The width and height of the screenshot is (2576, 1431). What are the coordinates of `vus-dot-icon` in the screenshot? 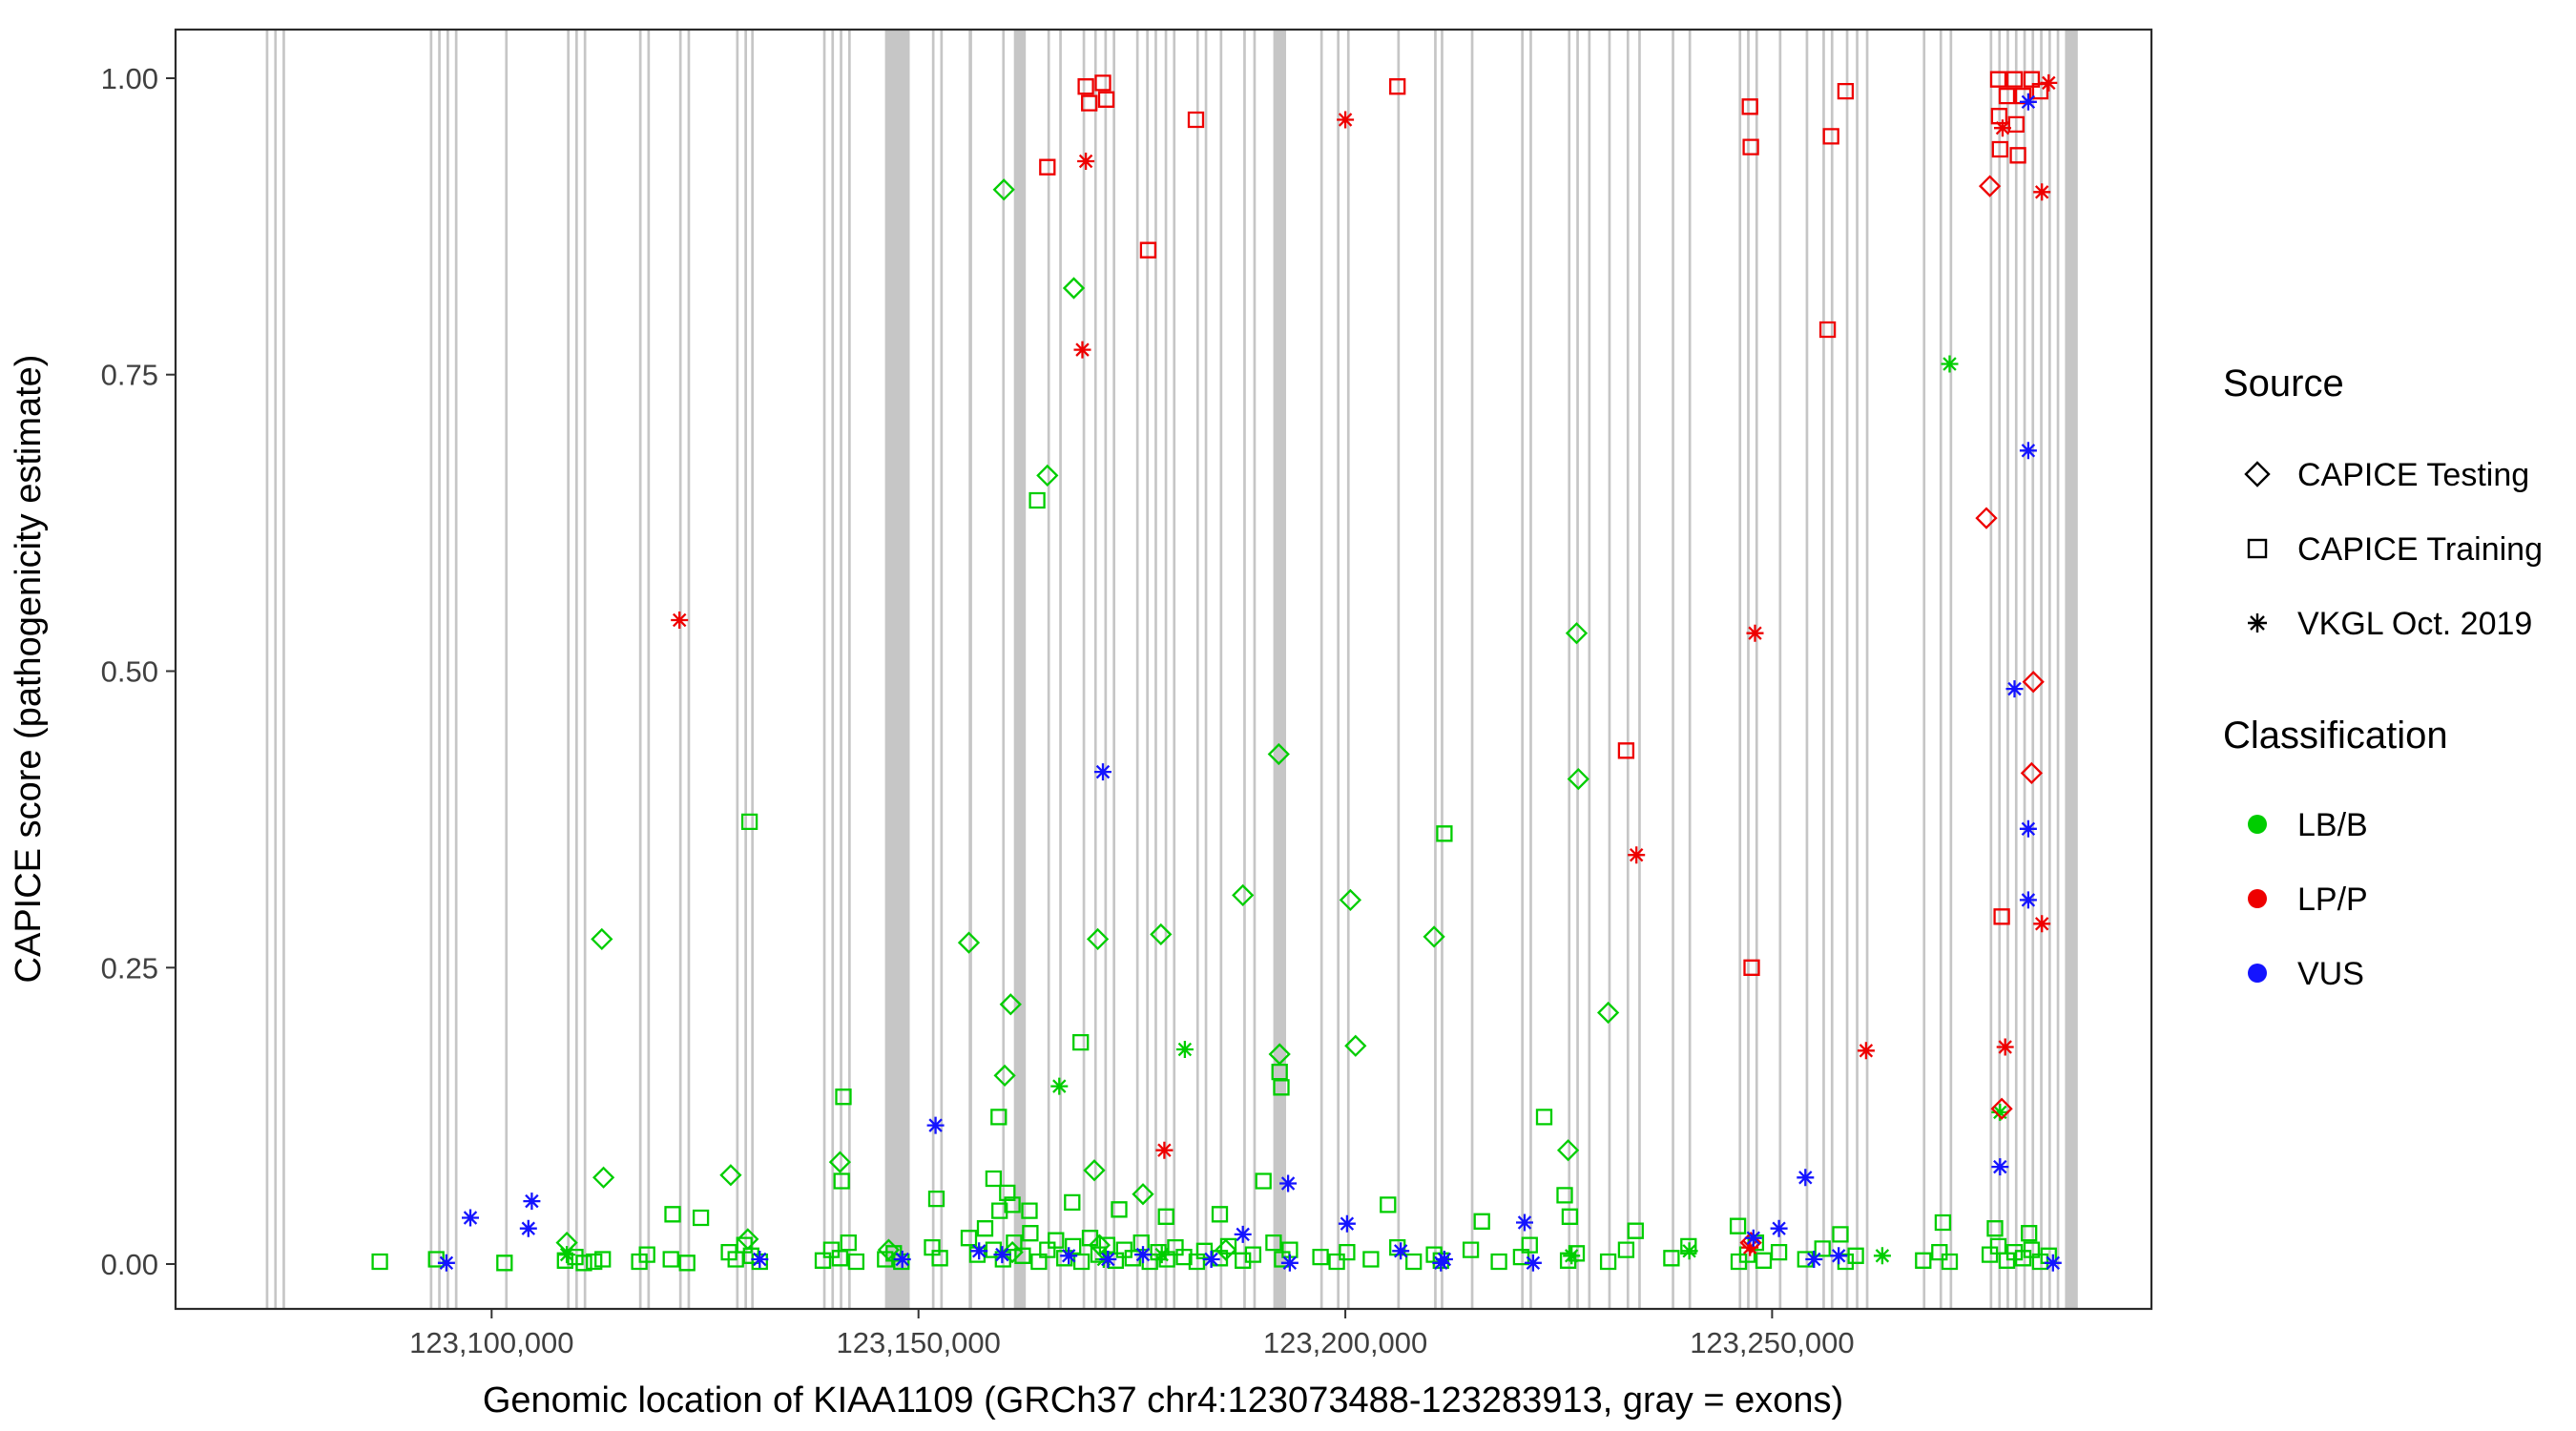 It's located at (2257, 974).